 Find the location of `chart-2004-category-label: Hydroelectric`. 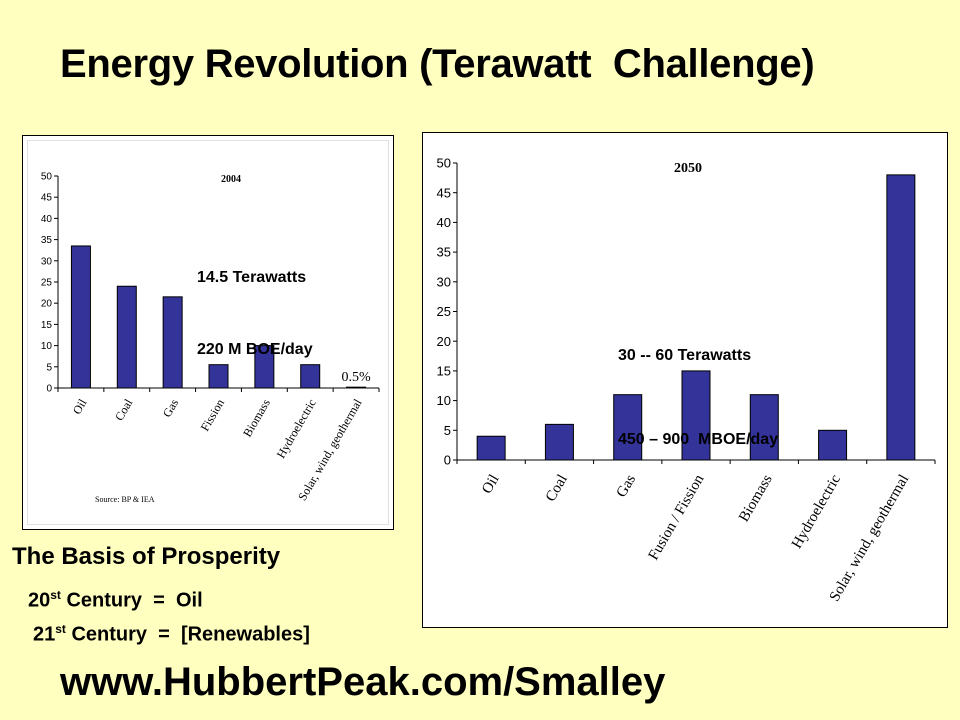

chart-2004-category-label: Hydroelectric is located at coordinates (296, 429).